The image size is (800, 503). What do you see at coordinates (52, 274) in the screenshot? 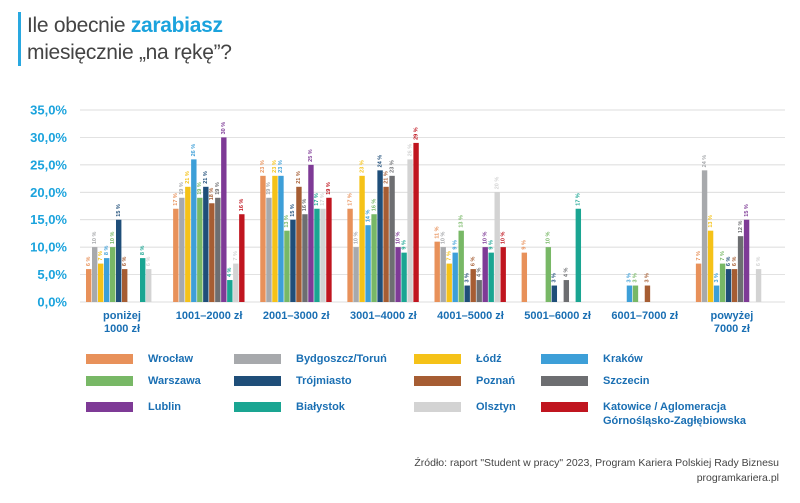
I see `y-tick-label: 5,0%` at bounding box center [52, 274].